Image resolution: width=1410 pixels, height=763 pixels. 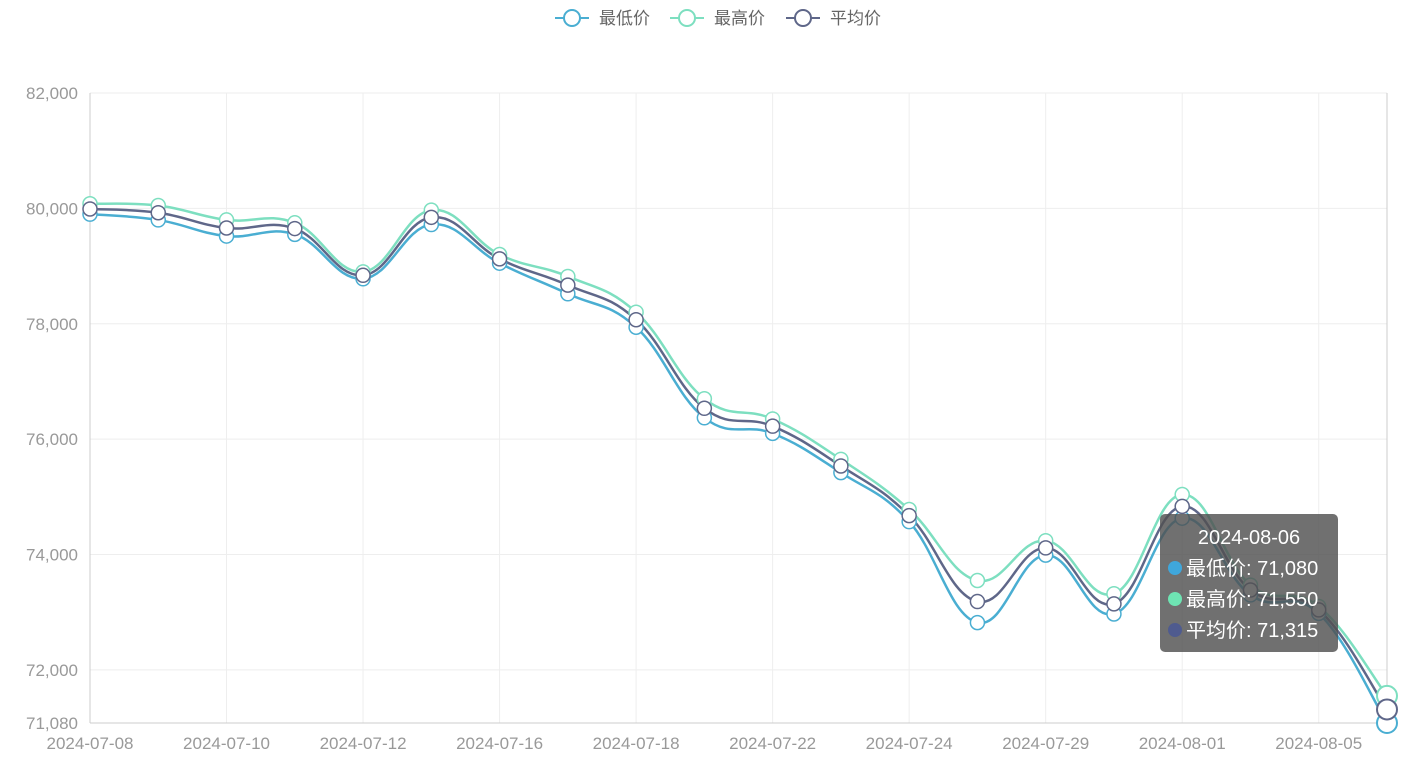 What do you see at coordinates (1175, 598) in the screenshot?
I see `tooltip-dot-high` at bounding box center [1175, 598].